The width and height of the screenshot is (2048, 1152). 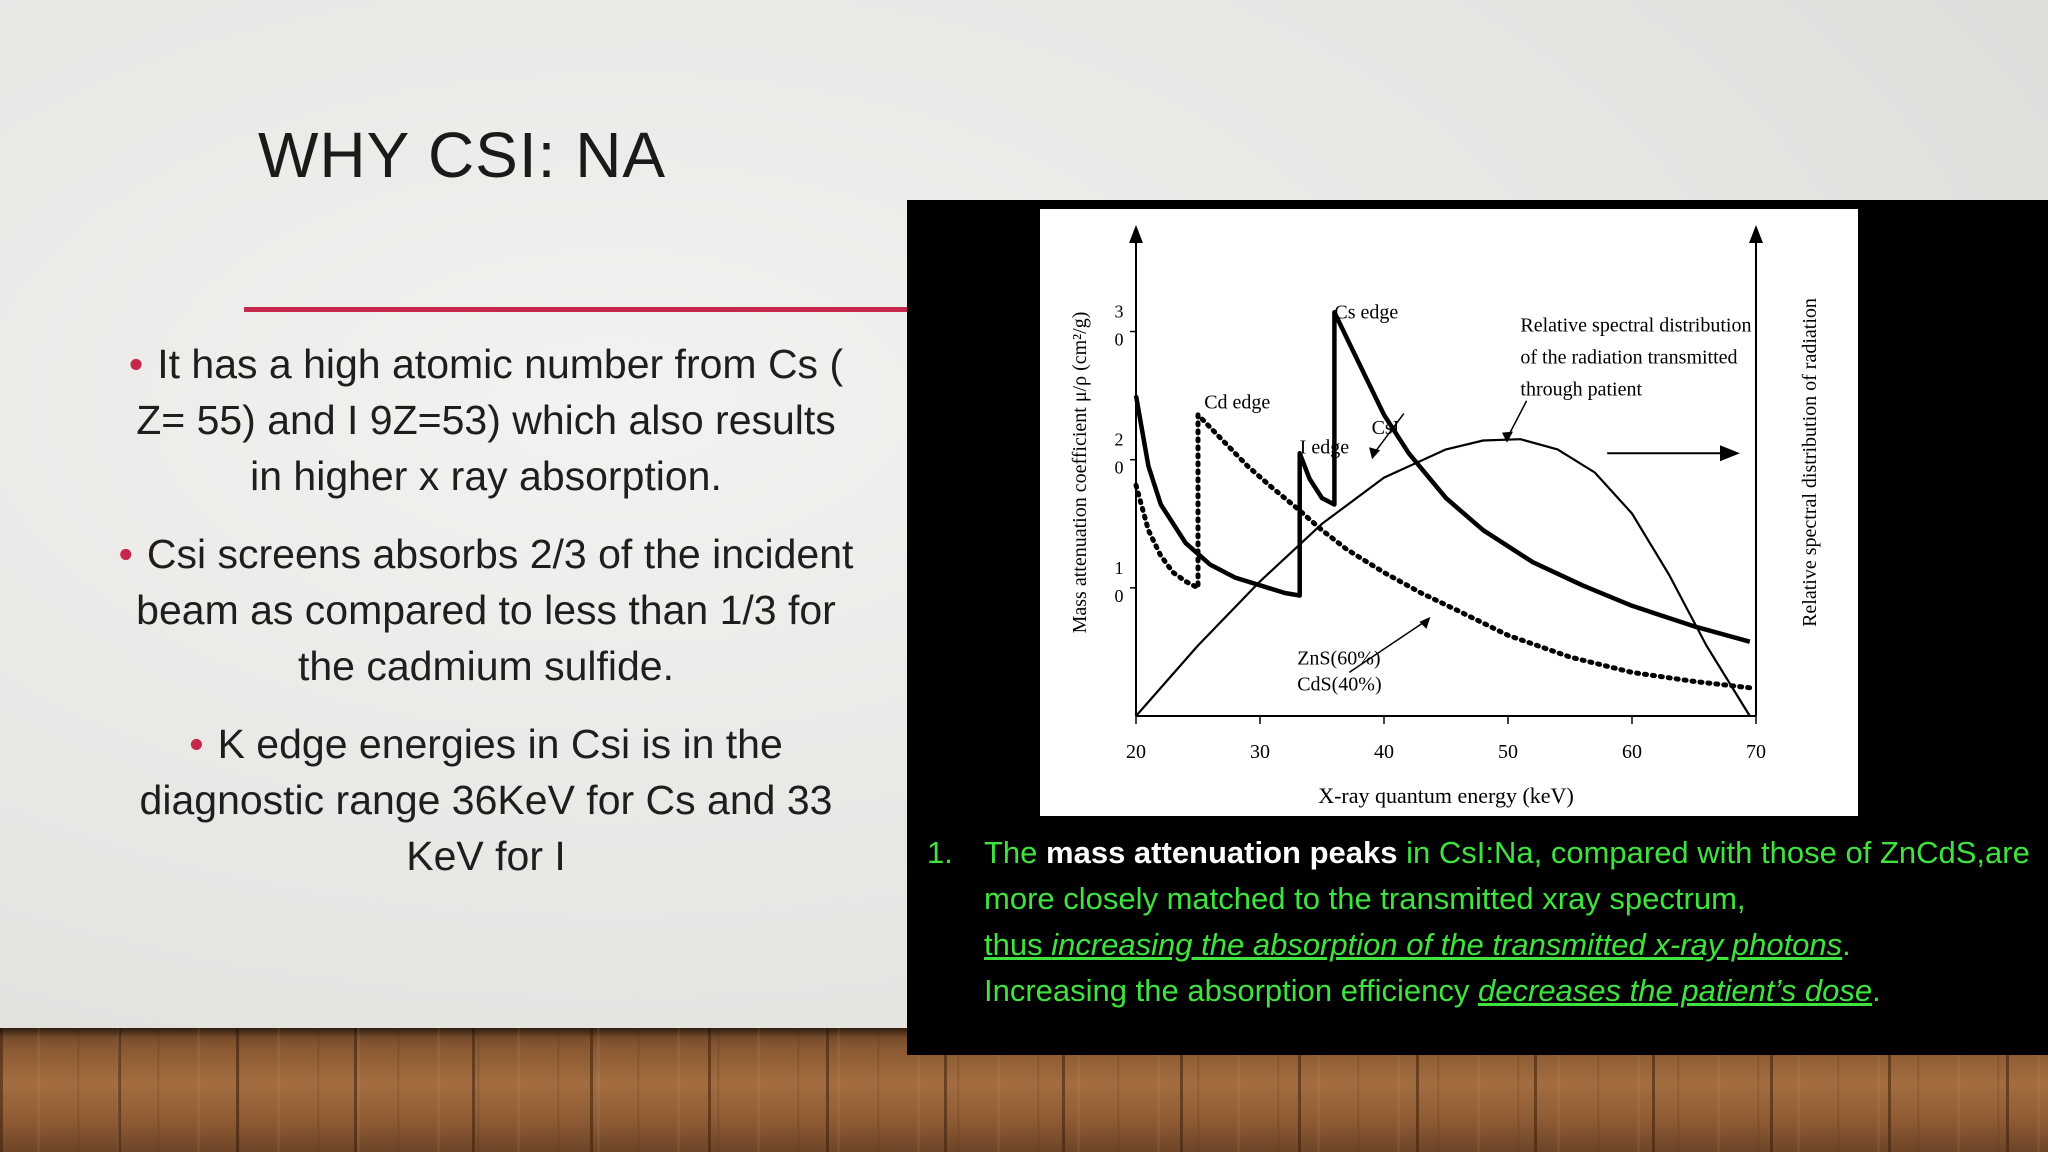 What do you see at coordinates (1507, 437) in the screenshot?
I see `spectrum-leader-arrow-icon` at bounding box center [1507, 437].